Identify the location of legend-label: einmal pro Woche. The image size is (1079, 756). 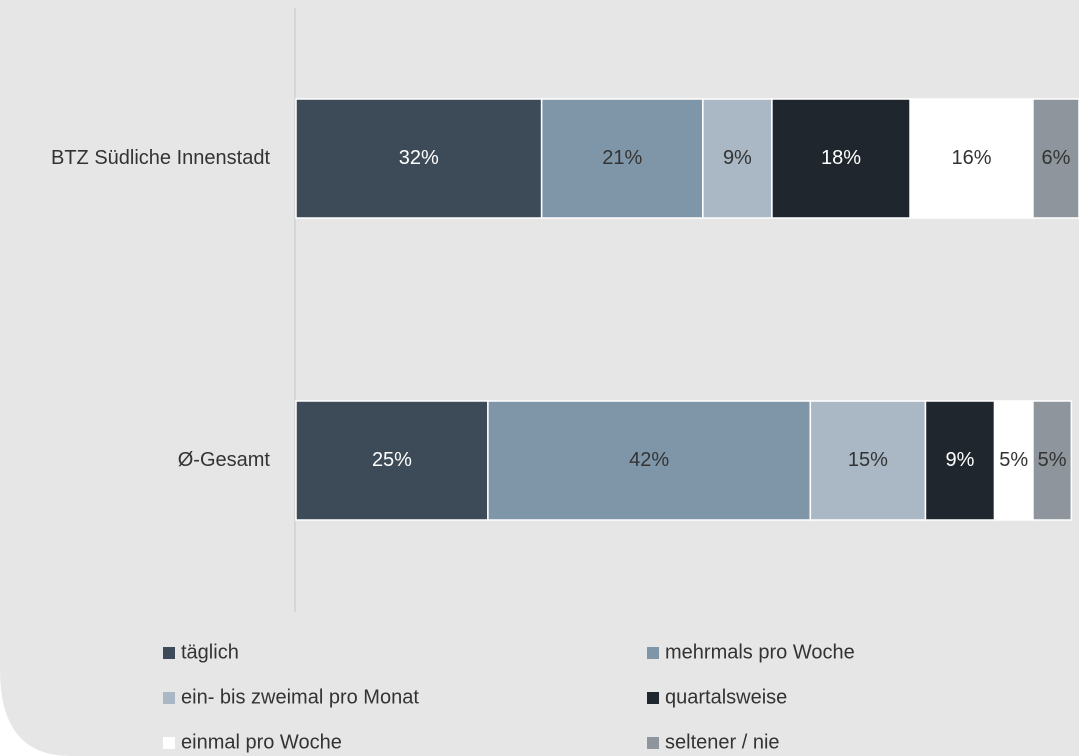
(261, 742).